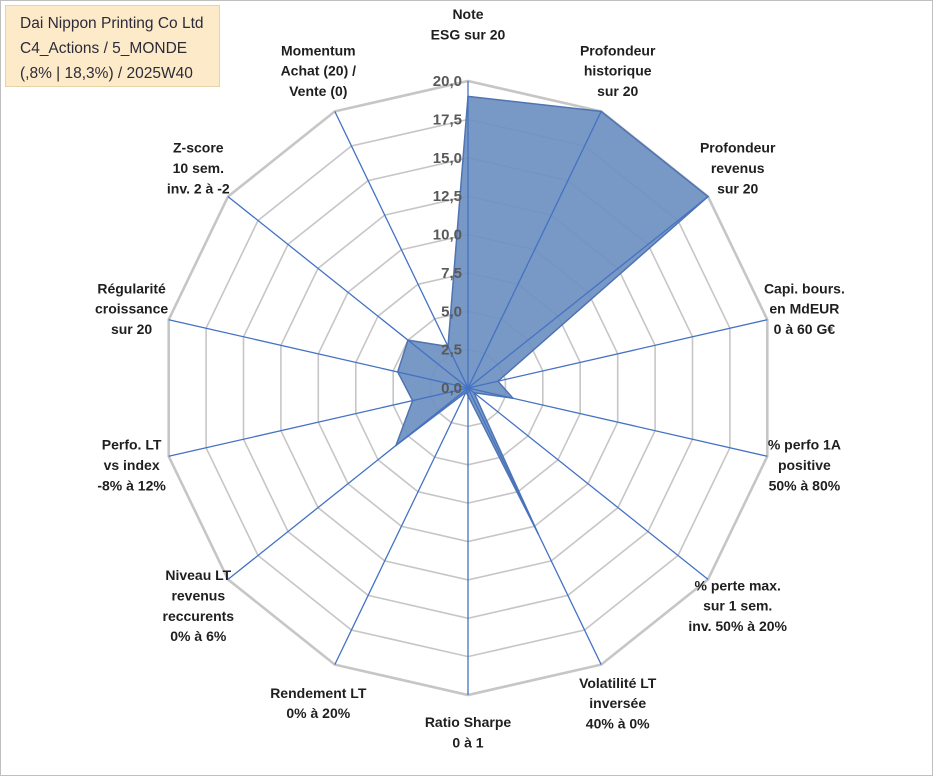 The image size is (933, 776). I want to click on title-stats: (,8% | 18,3%) / 2025W40, so click(106, 73).